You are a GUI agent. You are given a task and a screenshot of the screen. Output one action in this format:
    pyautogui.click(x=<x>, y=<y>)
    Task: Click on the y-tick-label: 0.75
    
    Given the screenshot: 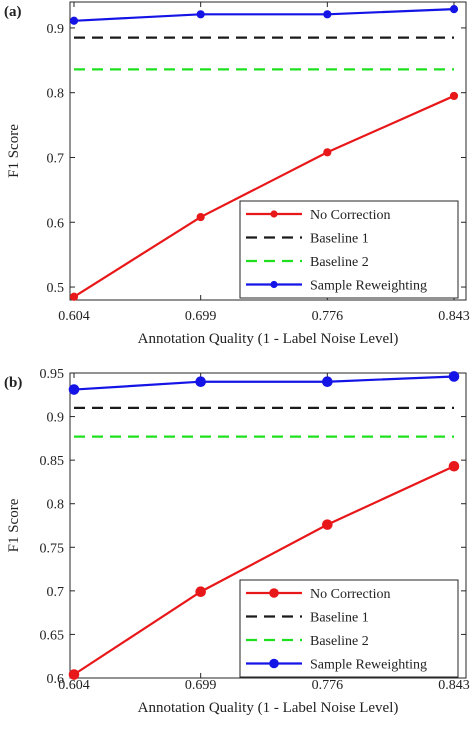 What is the action you would take?
    pyautogui.click(x=52, y=548)
    